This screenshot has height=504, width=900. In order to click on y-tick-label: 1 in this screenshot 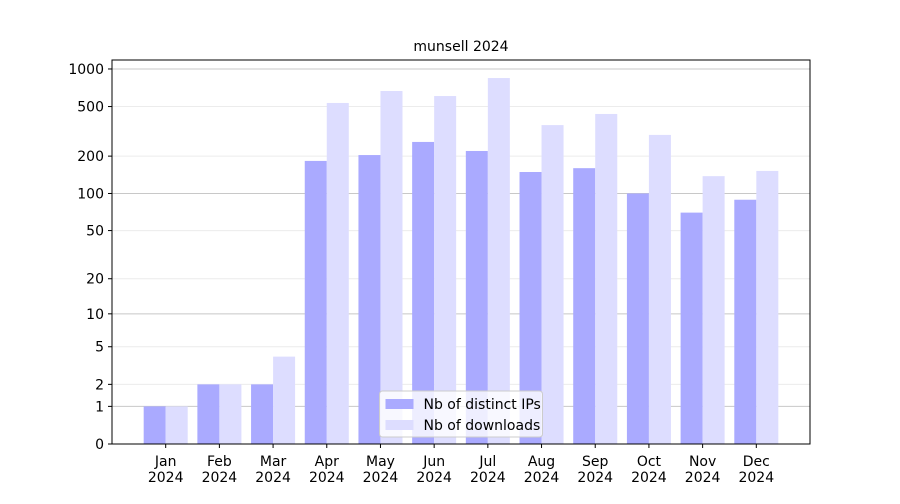, I will do `click(99, 407)`.